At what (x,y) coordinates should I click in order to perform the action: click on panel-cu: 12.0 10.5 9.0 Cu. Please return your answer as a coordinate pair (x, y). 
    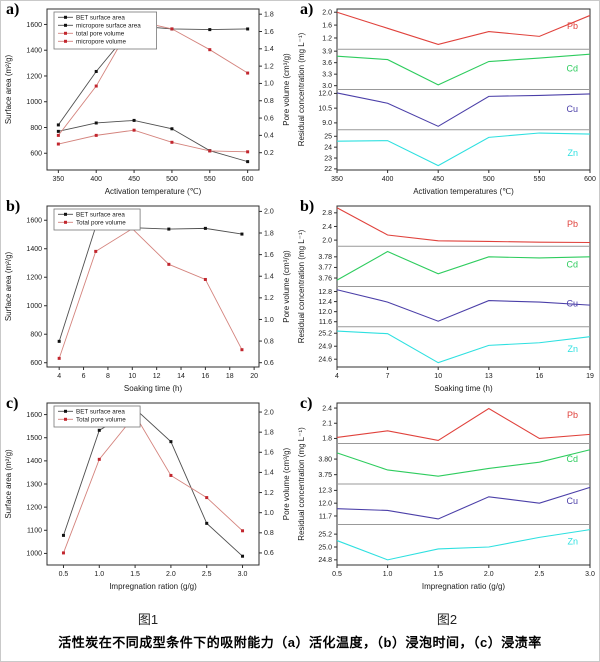
    Looking at the image, I should click on (454, 108).